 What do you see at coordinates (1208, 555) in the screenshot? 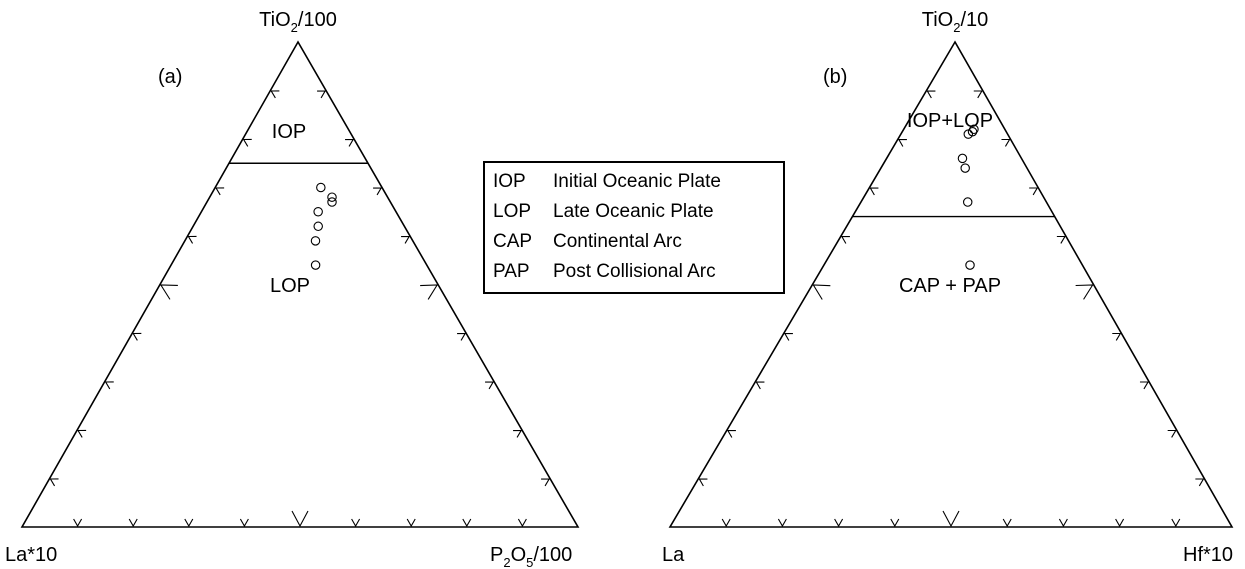
I see `apex-right-label-b: Hf*10` at bounding box center [1208, 555].